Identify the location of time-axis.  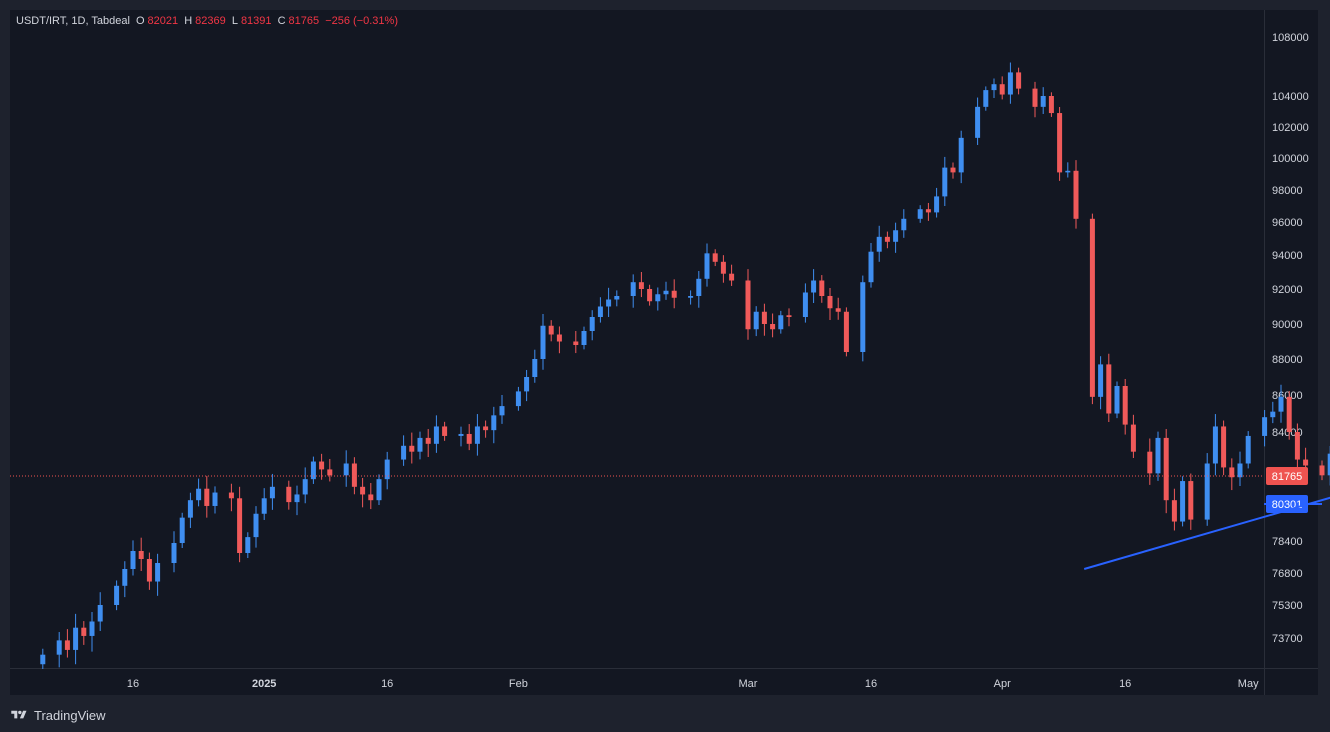
(637, 681).